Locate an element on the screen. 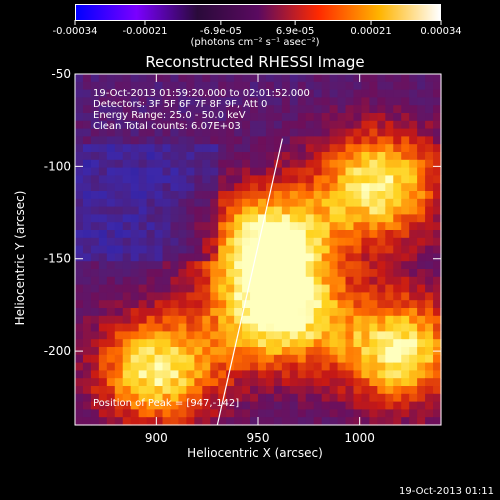  colorbar is located at coordinates (258, 12).